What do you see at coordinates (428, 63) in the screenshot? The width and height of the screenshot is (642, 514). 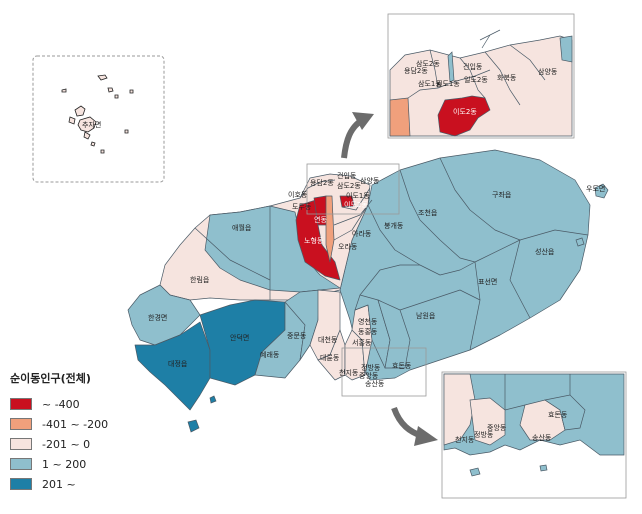 I see `inset-n-label-samdo2: 삼도2동` at bounding box center [428, 63].